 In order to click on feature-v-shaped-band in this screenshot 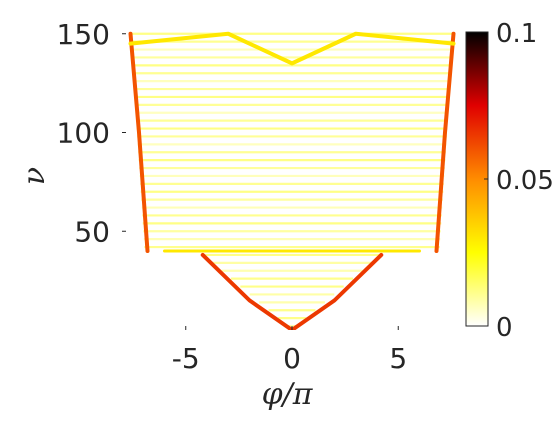, I will do `click(292, 291)`.